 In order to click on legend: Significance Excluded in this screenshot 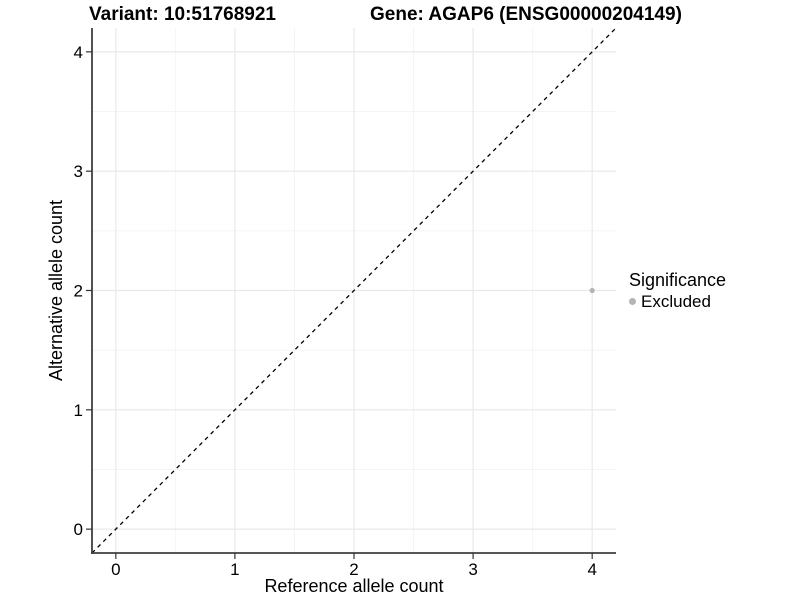, I will do `click(677, 290)`.